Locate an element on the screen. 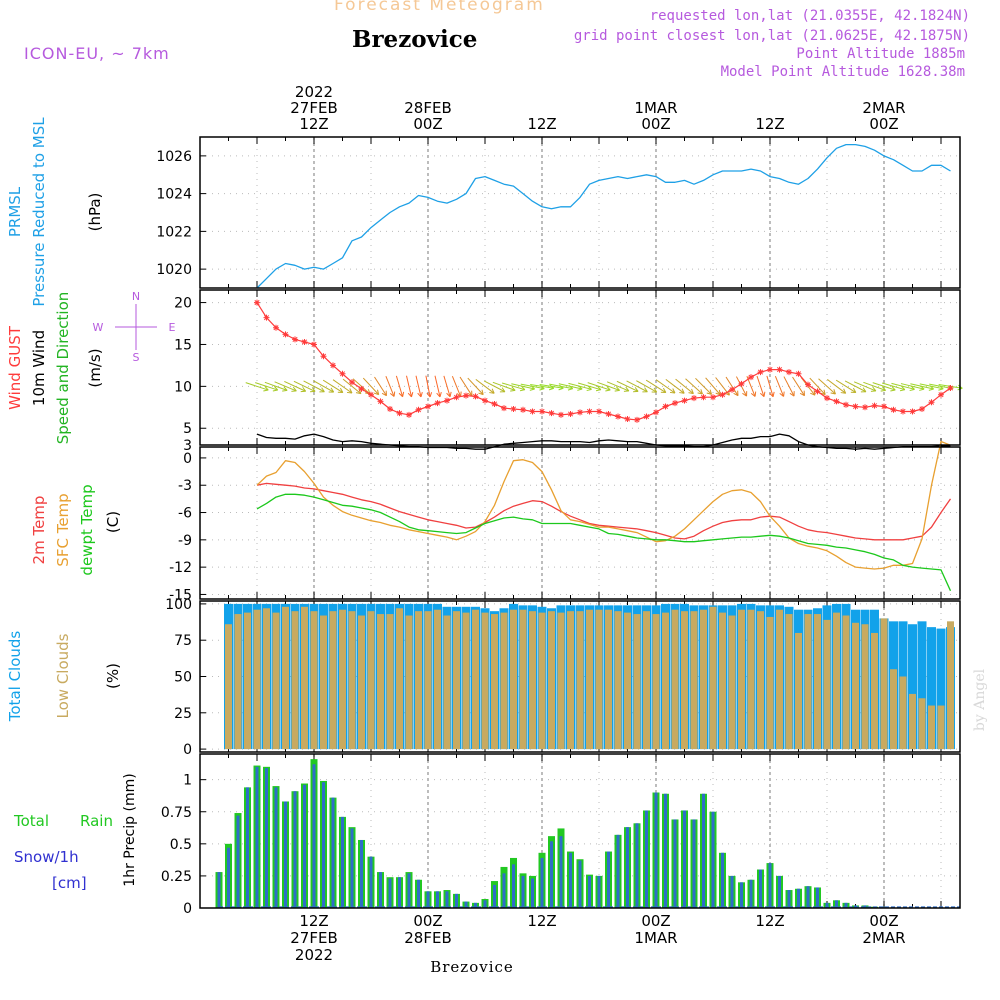 The image size is (1000, 1000). pressure-line is located at coordinates (603, 216).